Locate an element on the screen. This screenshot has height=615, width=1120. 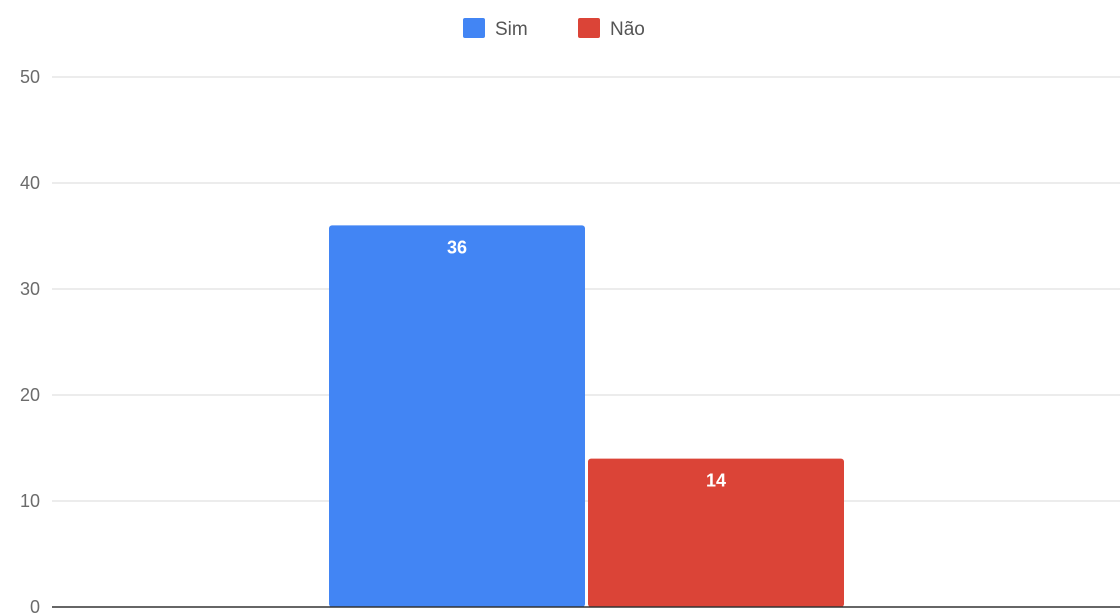
legend-swatch-sim is located at coordinates (474, 28).